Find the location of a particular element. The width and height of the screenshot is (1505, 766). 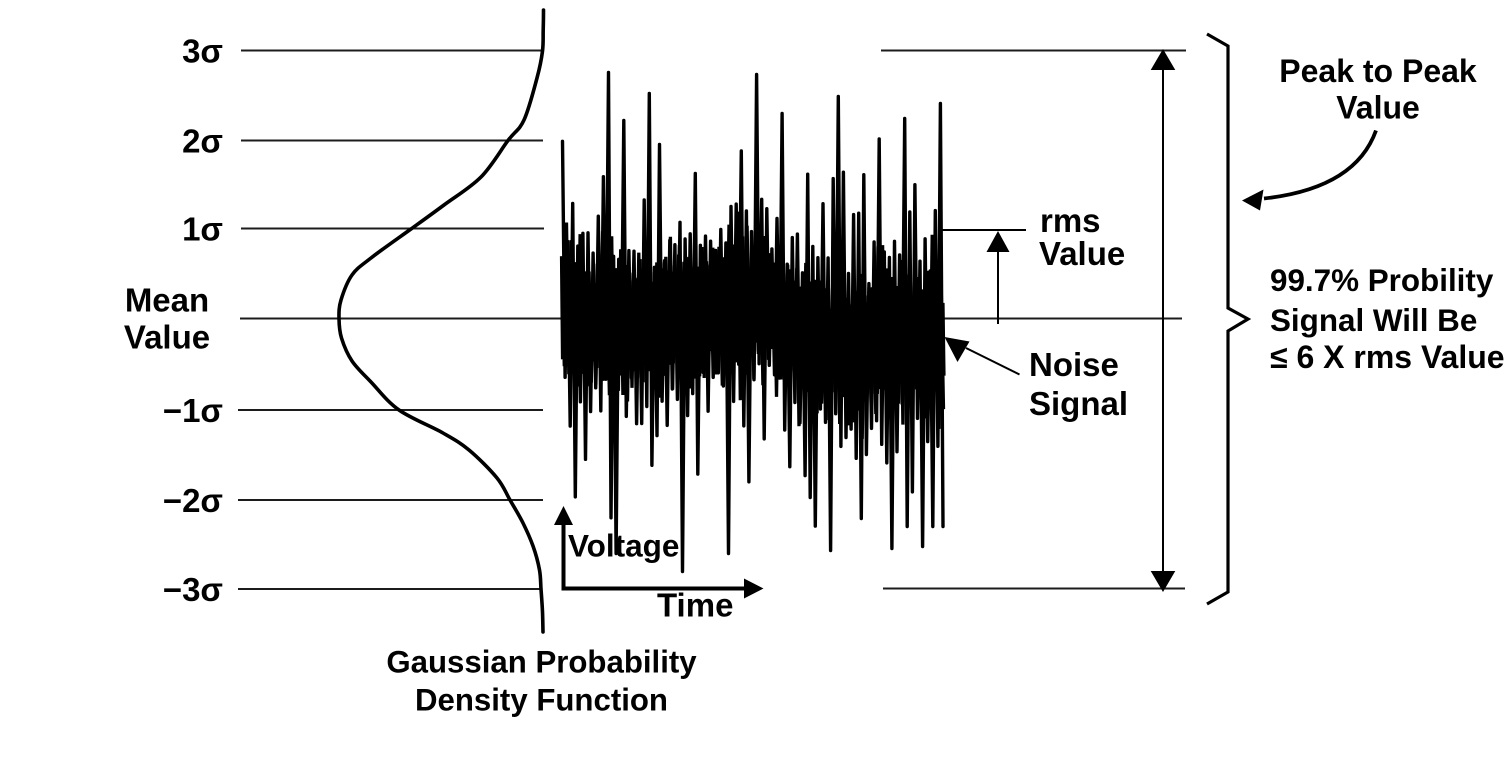

svg-text: Noise is located at coordinates (1074, 364).